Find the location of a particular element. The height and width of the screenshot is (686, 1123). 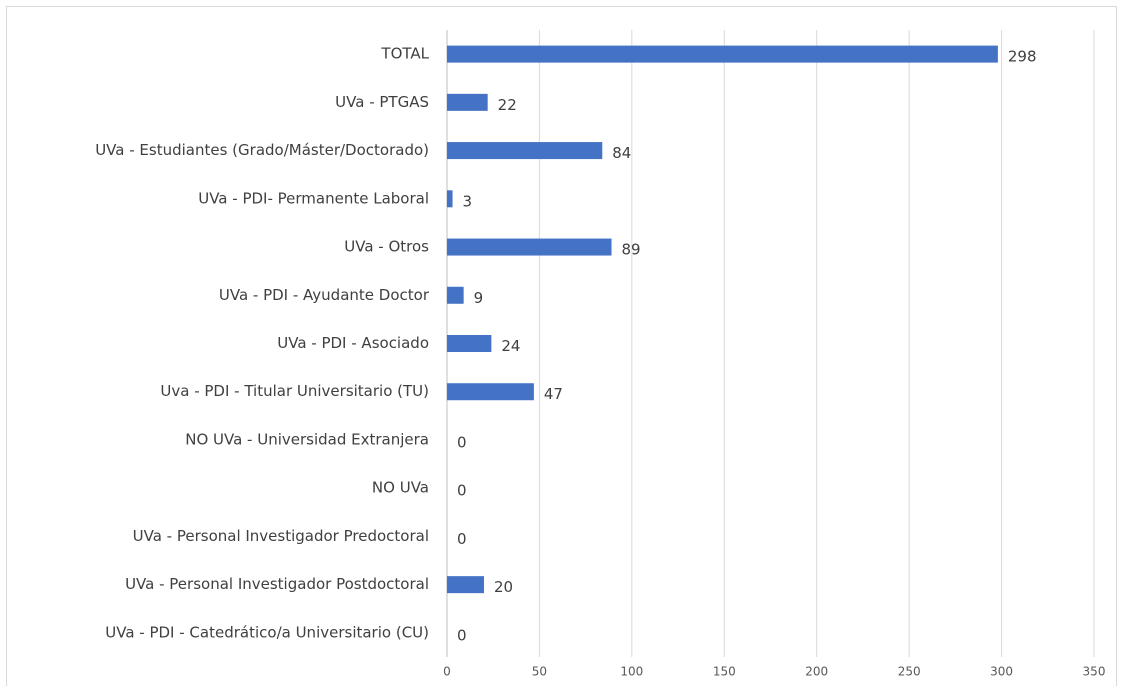

x-tick-label: 100 is located at coordinates (631, 672).